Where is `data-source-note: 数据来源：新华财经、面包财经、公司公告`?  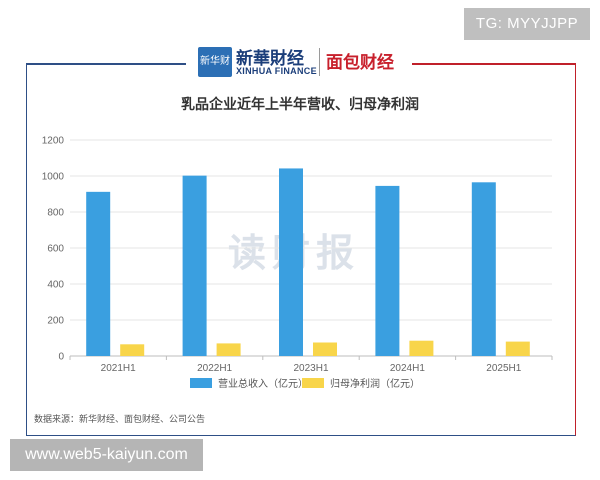 data-source-note: 数据来源：新华财经、面包财经、公司公告 is located at coordinates (120, 420).